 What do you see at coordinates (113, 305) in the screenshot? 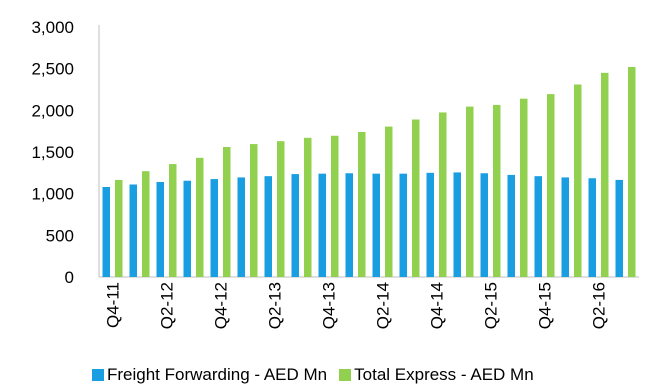
I see `x-tick-label: Q4-11` at bounding box center [113, 305].